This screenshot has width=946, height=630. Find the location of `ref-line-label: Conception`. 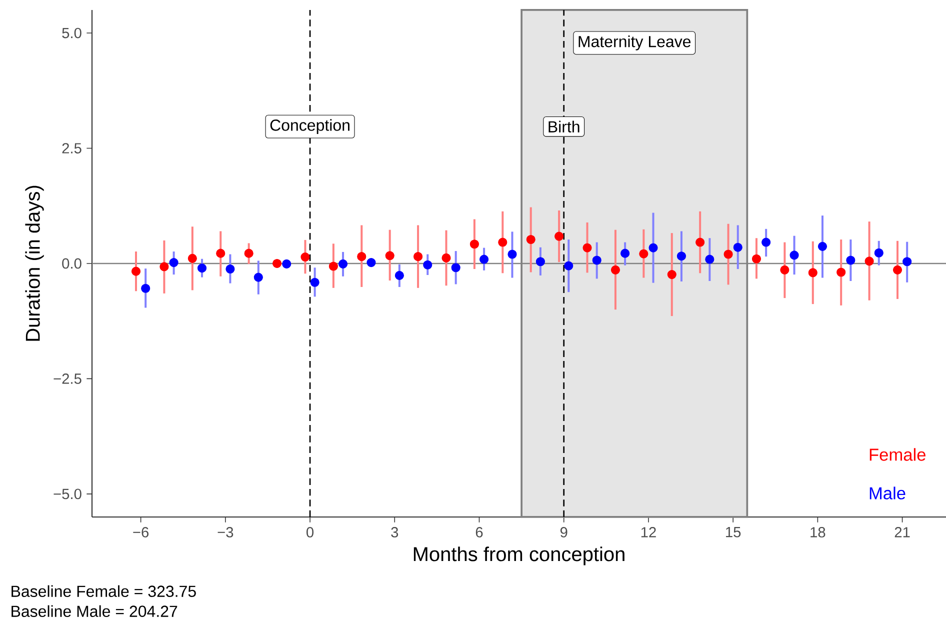

ref-line-label: Conception is located at coordinates (310, 126).